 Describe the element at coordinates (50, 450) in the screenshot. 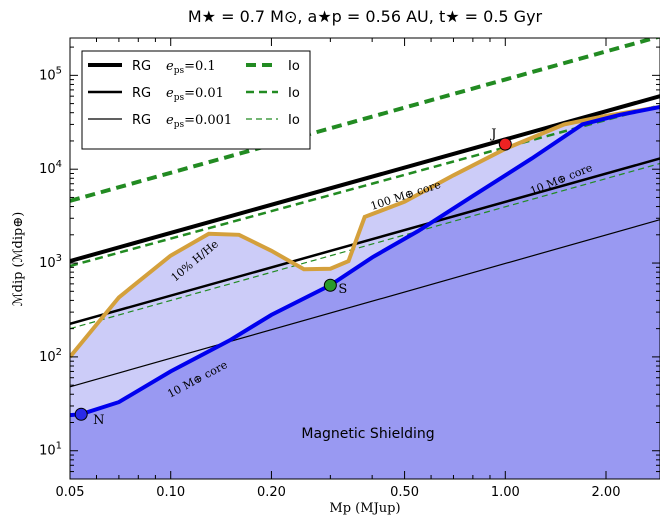

I see `y-tick-label: 10¹` at that location.